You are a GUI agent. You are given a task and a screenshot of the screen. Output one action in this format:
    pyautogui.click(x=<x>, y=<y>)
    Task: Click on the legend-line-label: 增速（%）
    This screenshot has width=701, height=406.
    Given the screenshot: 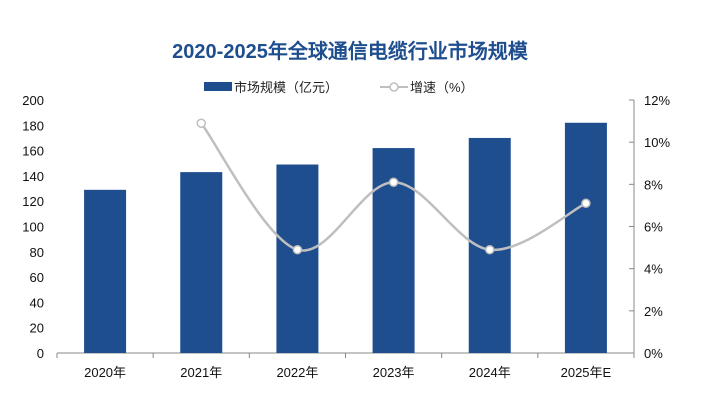 What is the action you would take?
    pyautogui.click(x=442, y=87)
    